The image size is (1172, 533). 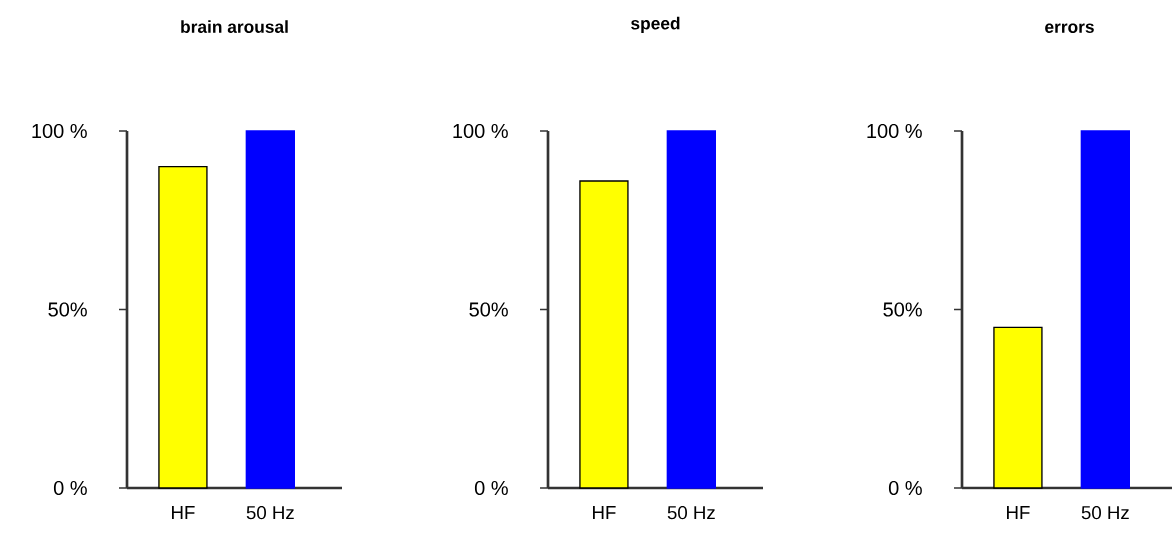 I want to click on chart-title: brain arousal, so click(x=234, y=26).